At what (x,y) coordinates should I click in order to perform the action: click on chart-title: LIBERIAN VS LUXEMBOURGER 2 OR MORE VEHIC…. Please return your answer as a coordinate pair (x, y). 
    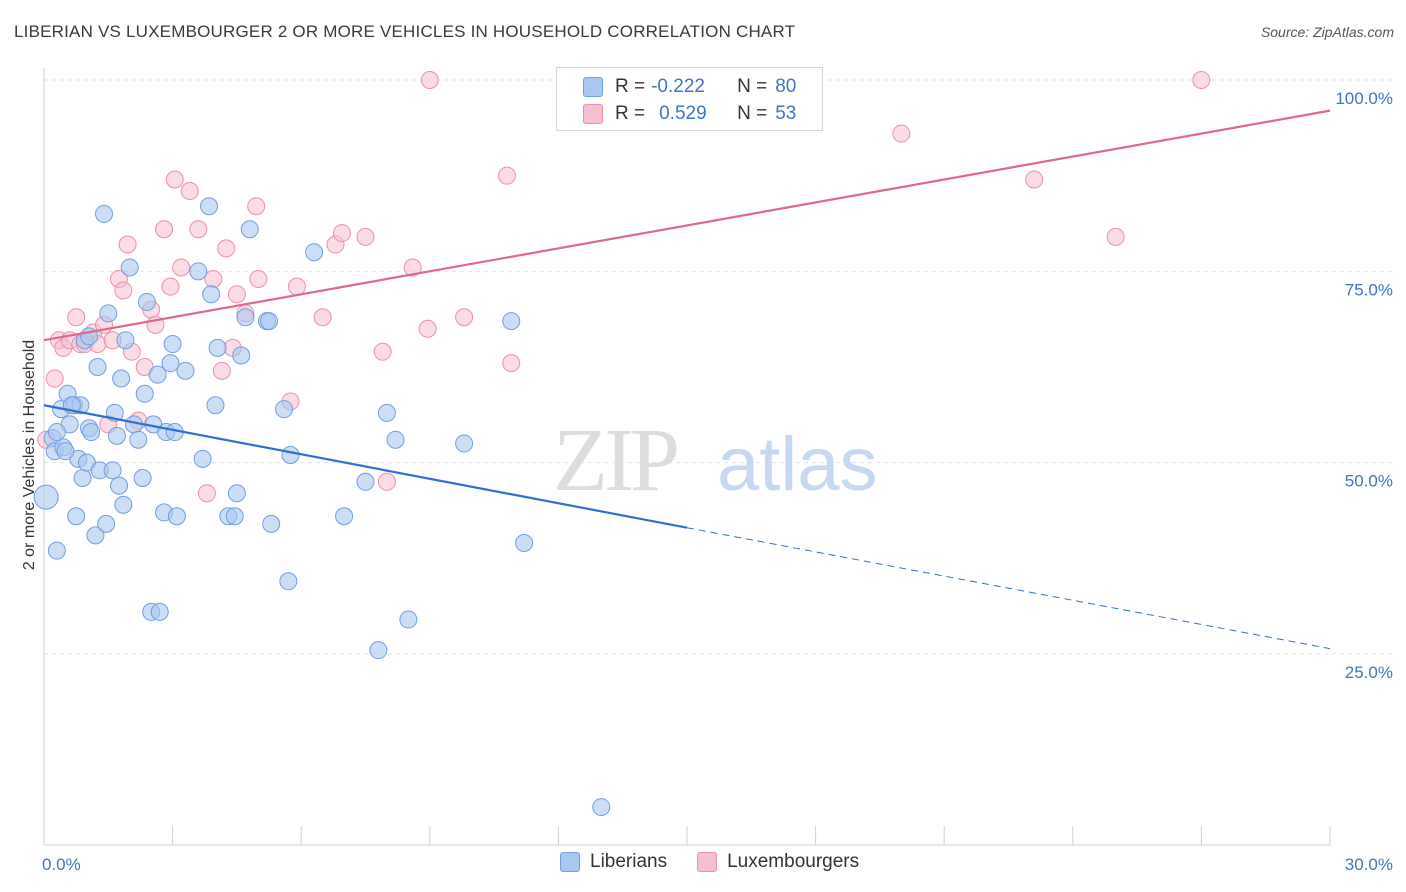
    Looking at the image, I should click on (405, 31).